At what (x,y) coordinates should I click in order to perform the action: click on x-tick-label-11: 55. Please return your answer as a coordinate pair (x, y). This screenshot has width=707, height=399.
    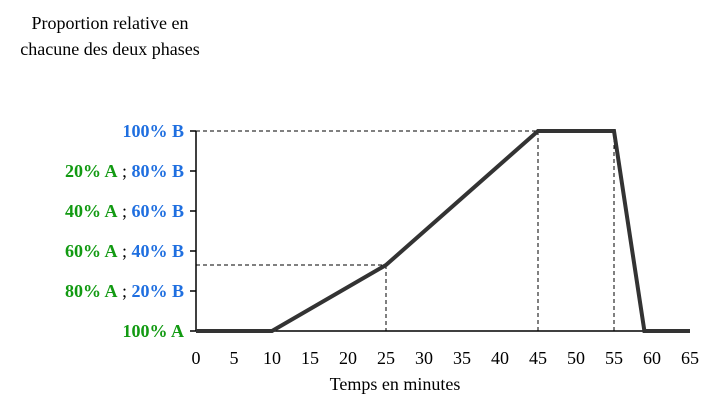
    Looking at the image, I should click on (614, 358).